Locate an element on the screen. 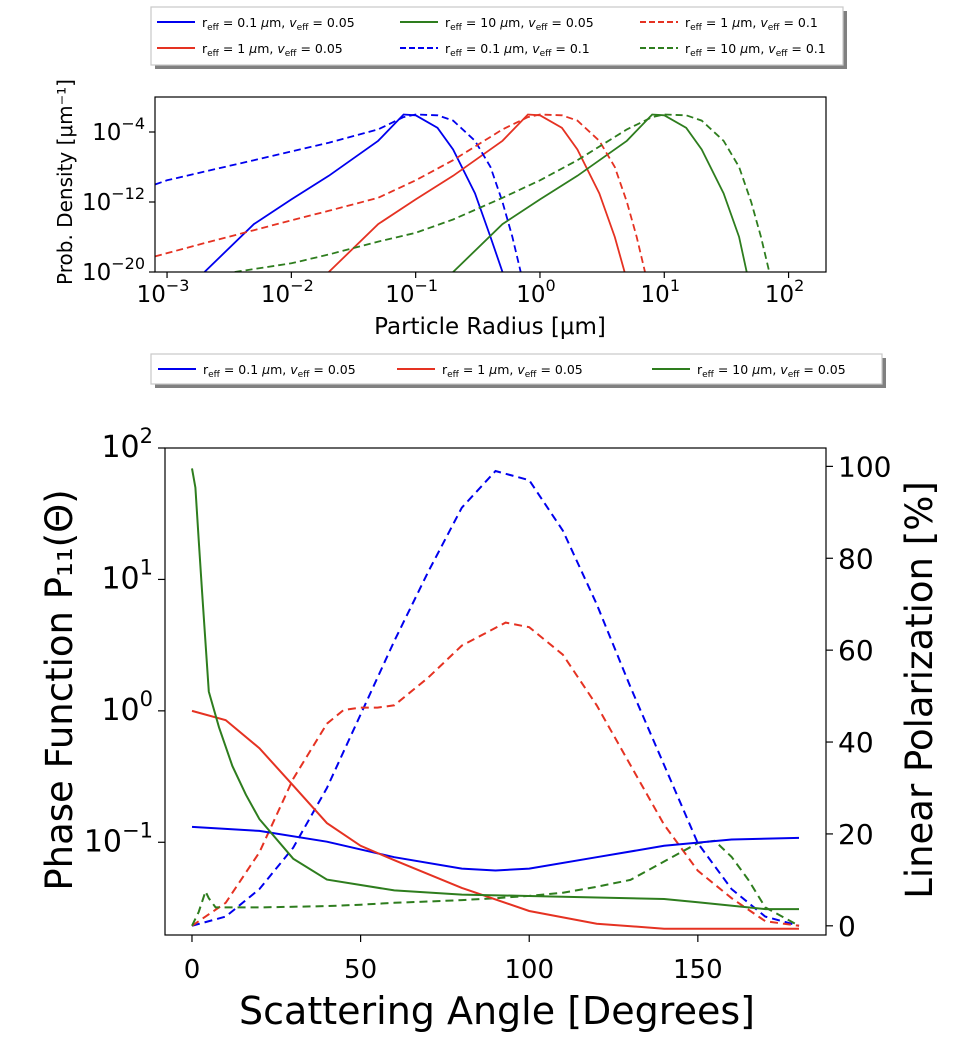 Image resolution: width=963 pixels, height=1049 pixels. top-y-axis-label: Prob. Density [μm⁻¹] is located at coordinates (65, 182).